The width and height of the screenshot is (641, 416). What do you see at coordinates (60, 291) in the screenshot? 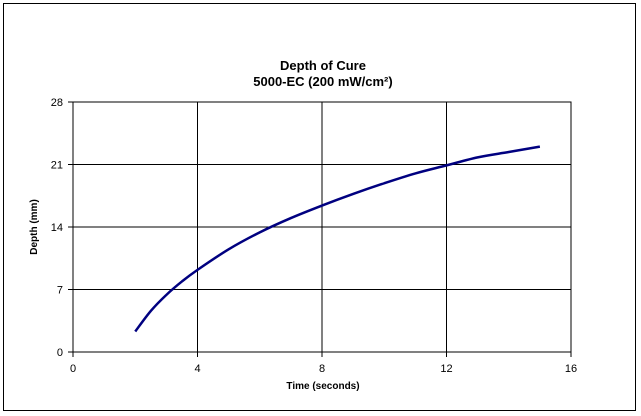
I see `y-tick-label: 7` at bounding box center [60, 291].